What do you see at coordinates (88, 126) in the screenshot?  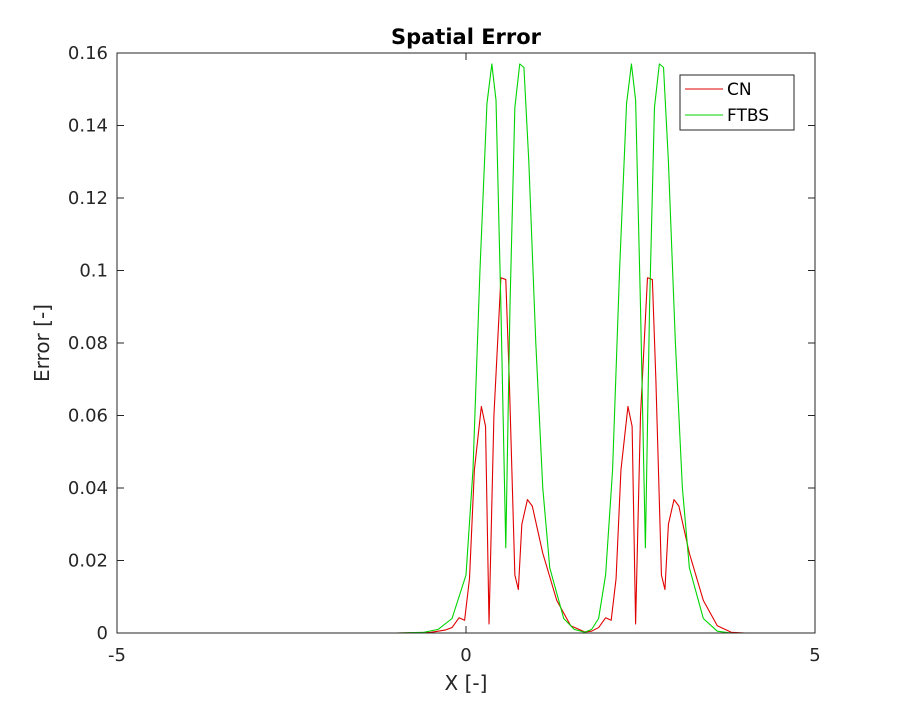 I see `y-tick-label: 0.14` at bounding box center [88, 126].